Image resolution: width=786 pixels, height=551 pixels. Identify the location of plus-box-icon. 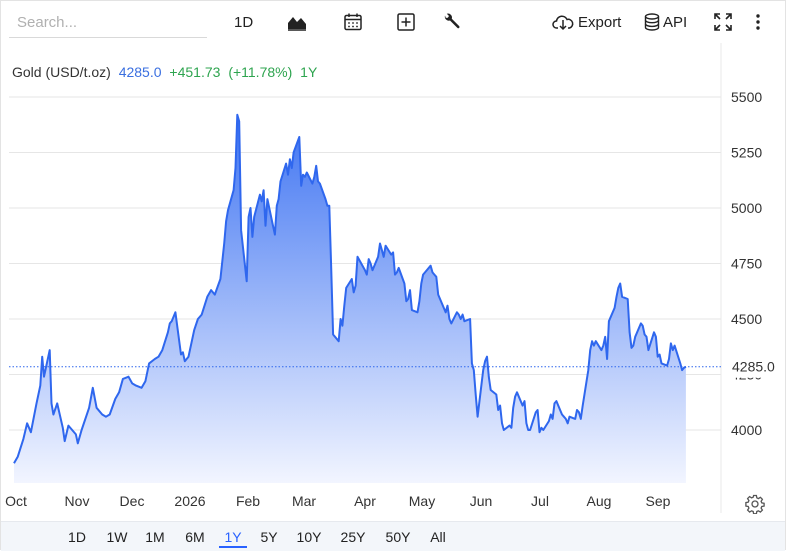
(406, 22).